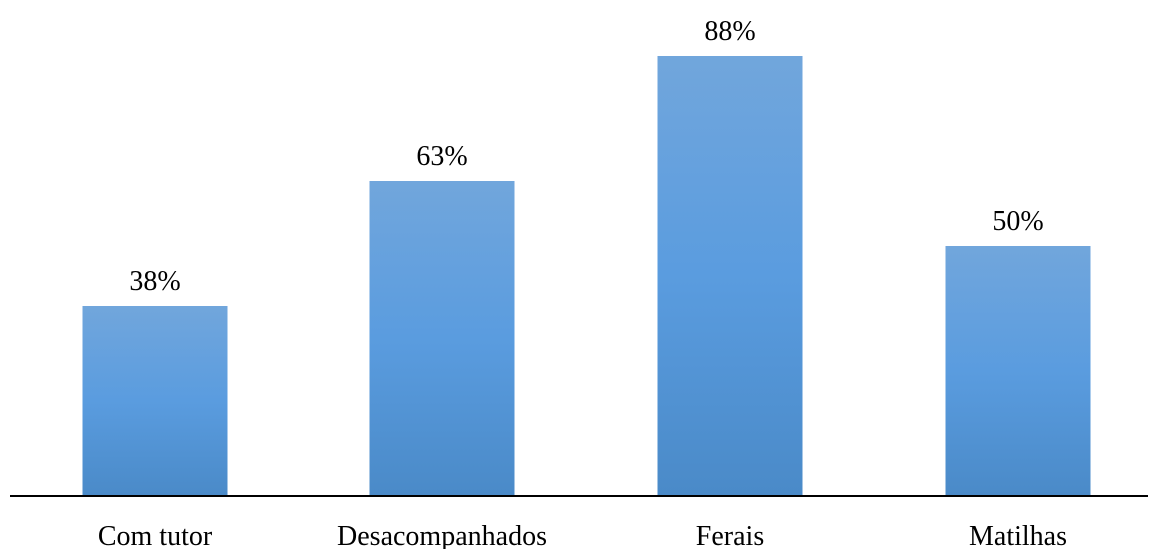  Describe the element at coordinates (1018, 371) in the screenshot. I see `bar-matilhas` at that location.